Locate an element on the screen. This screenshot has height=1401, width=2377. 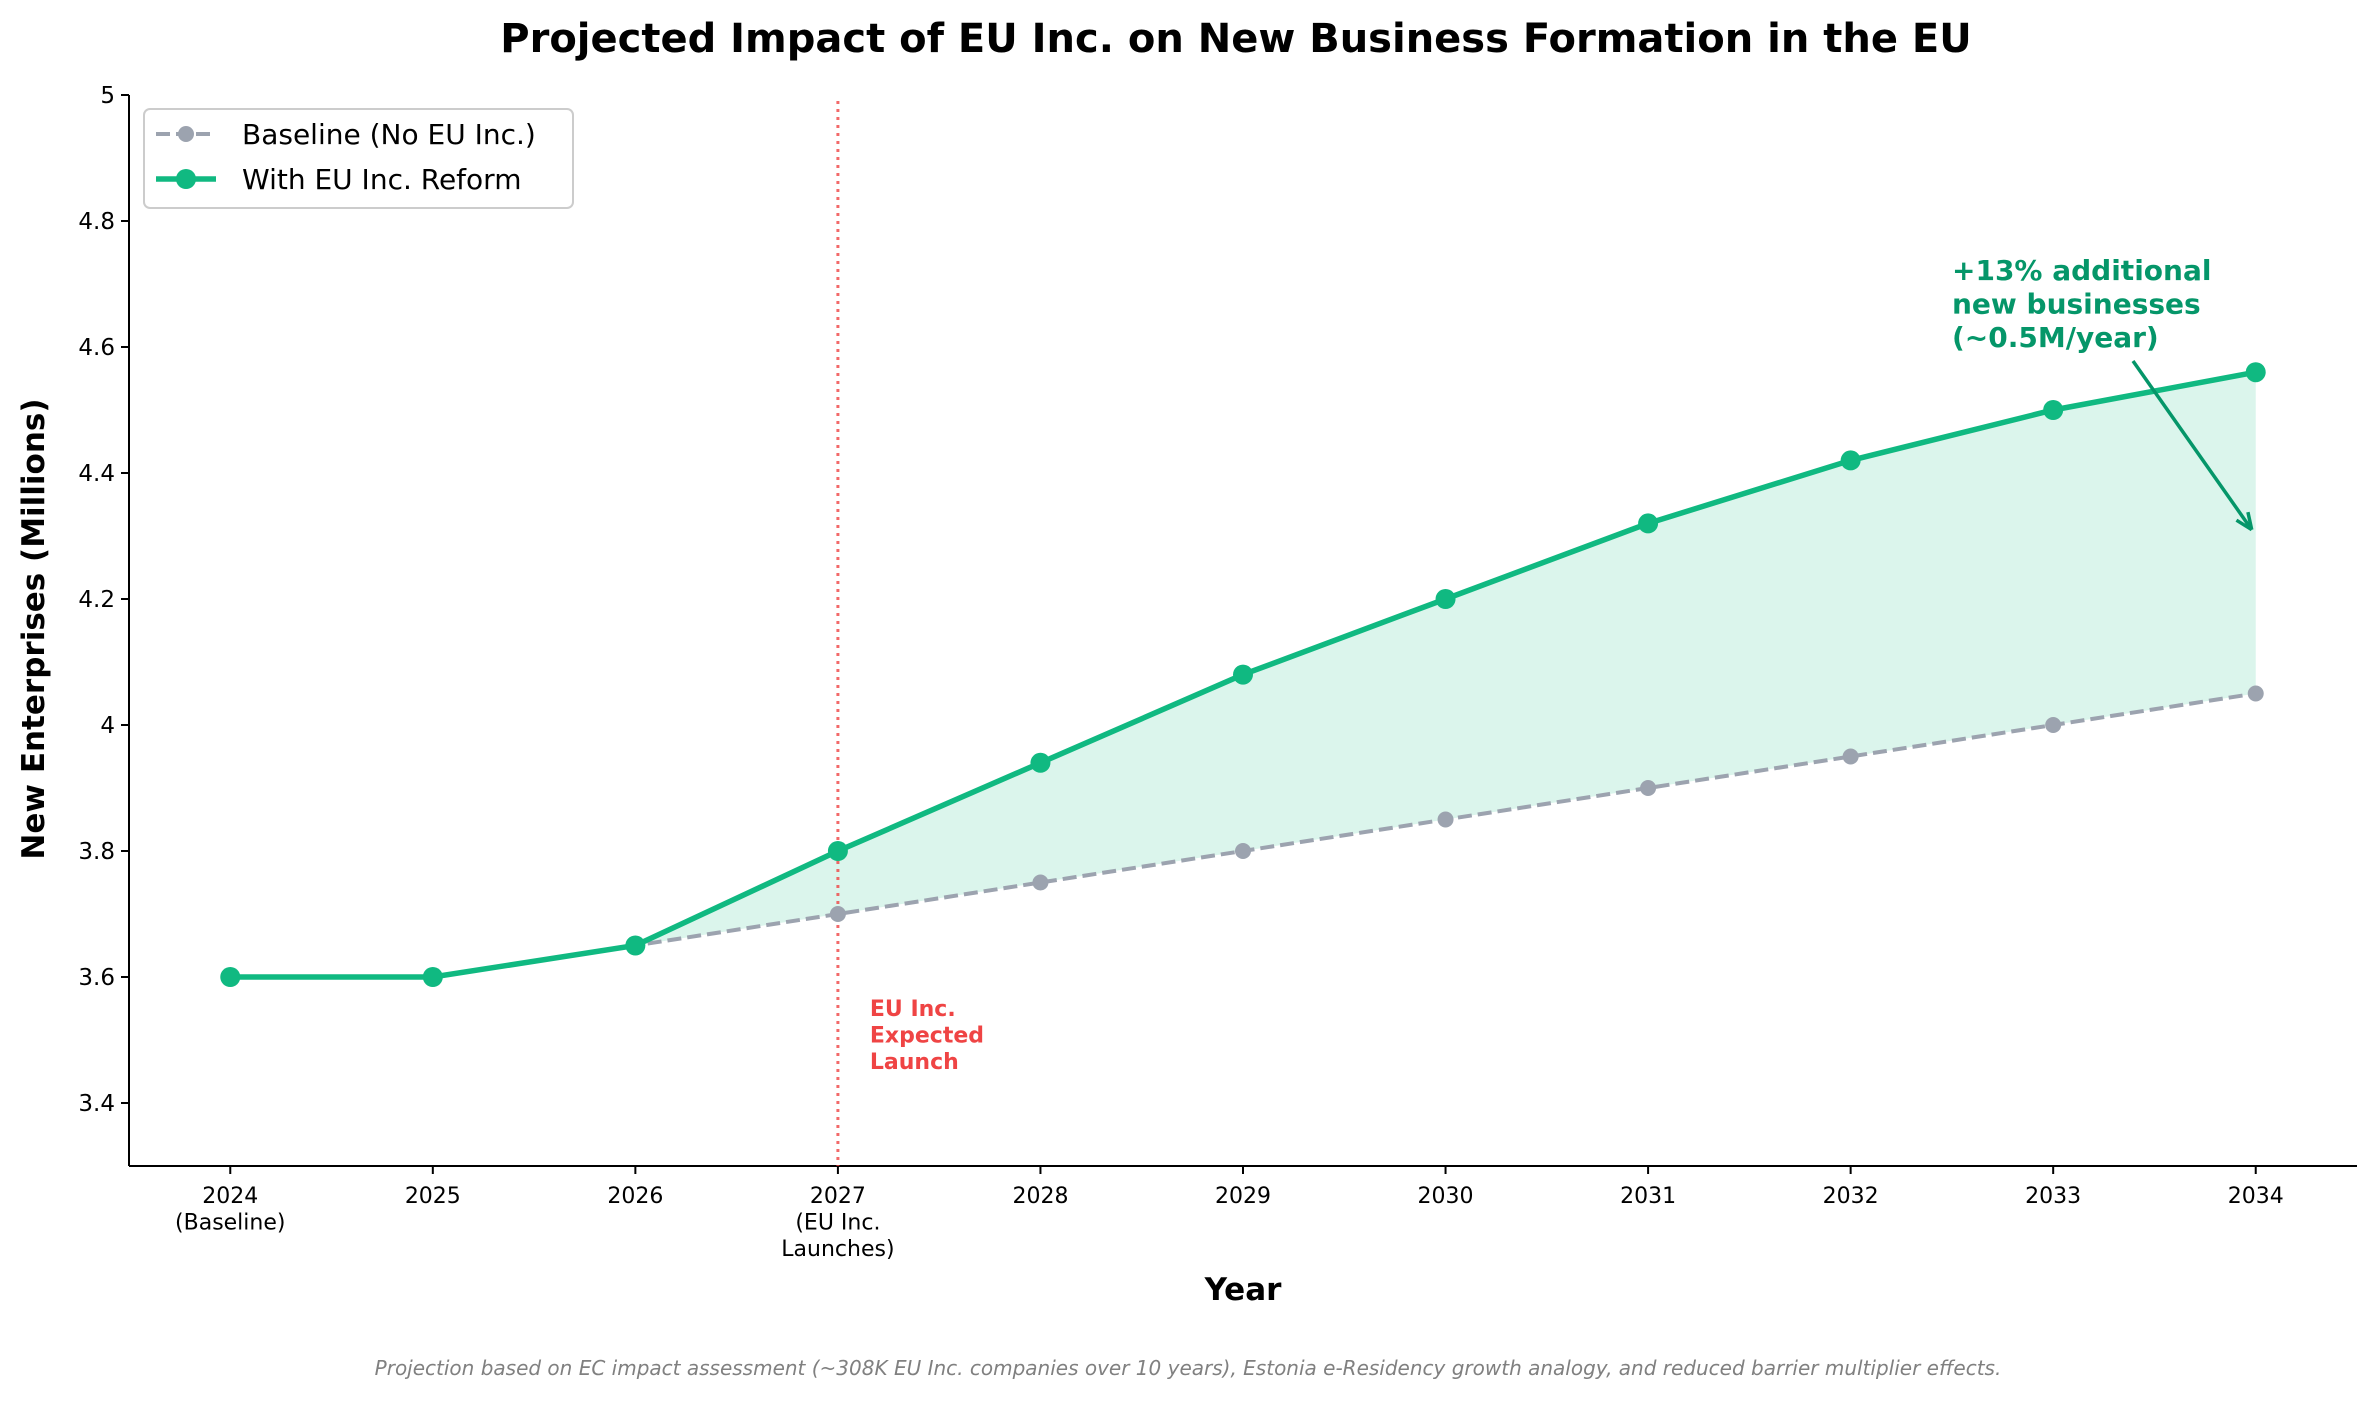
y-axis-label: New Enterprises (Millions) is located at coordinates (34, 628).